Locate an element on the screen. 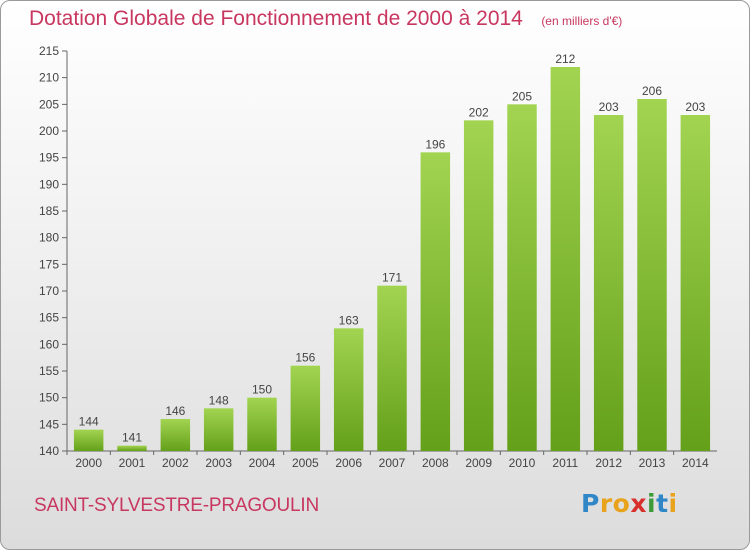 This screenshot has height=550, width=750. y-tick-label: 140 is located at coordinates (49, 451).